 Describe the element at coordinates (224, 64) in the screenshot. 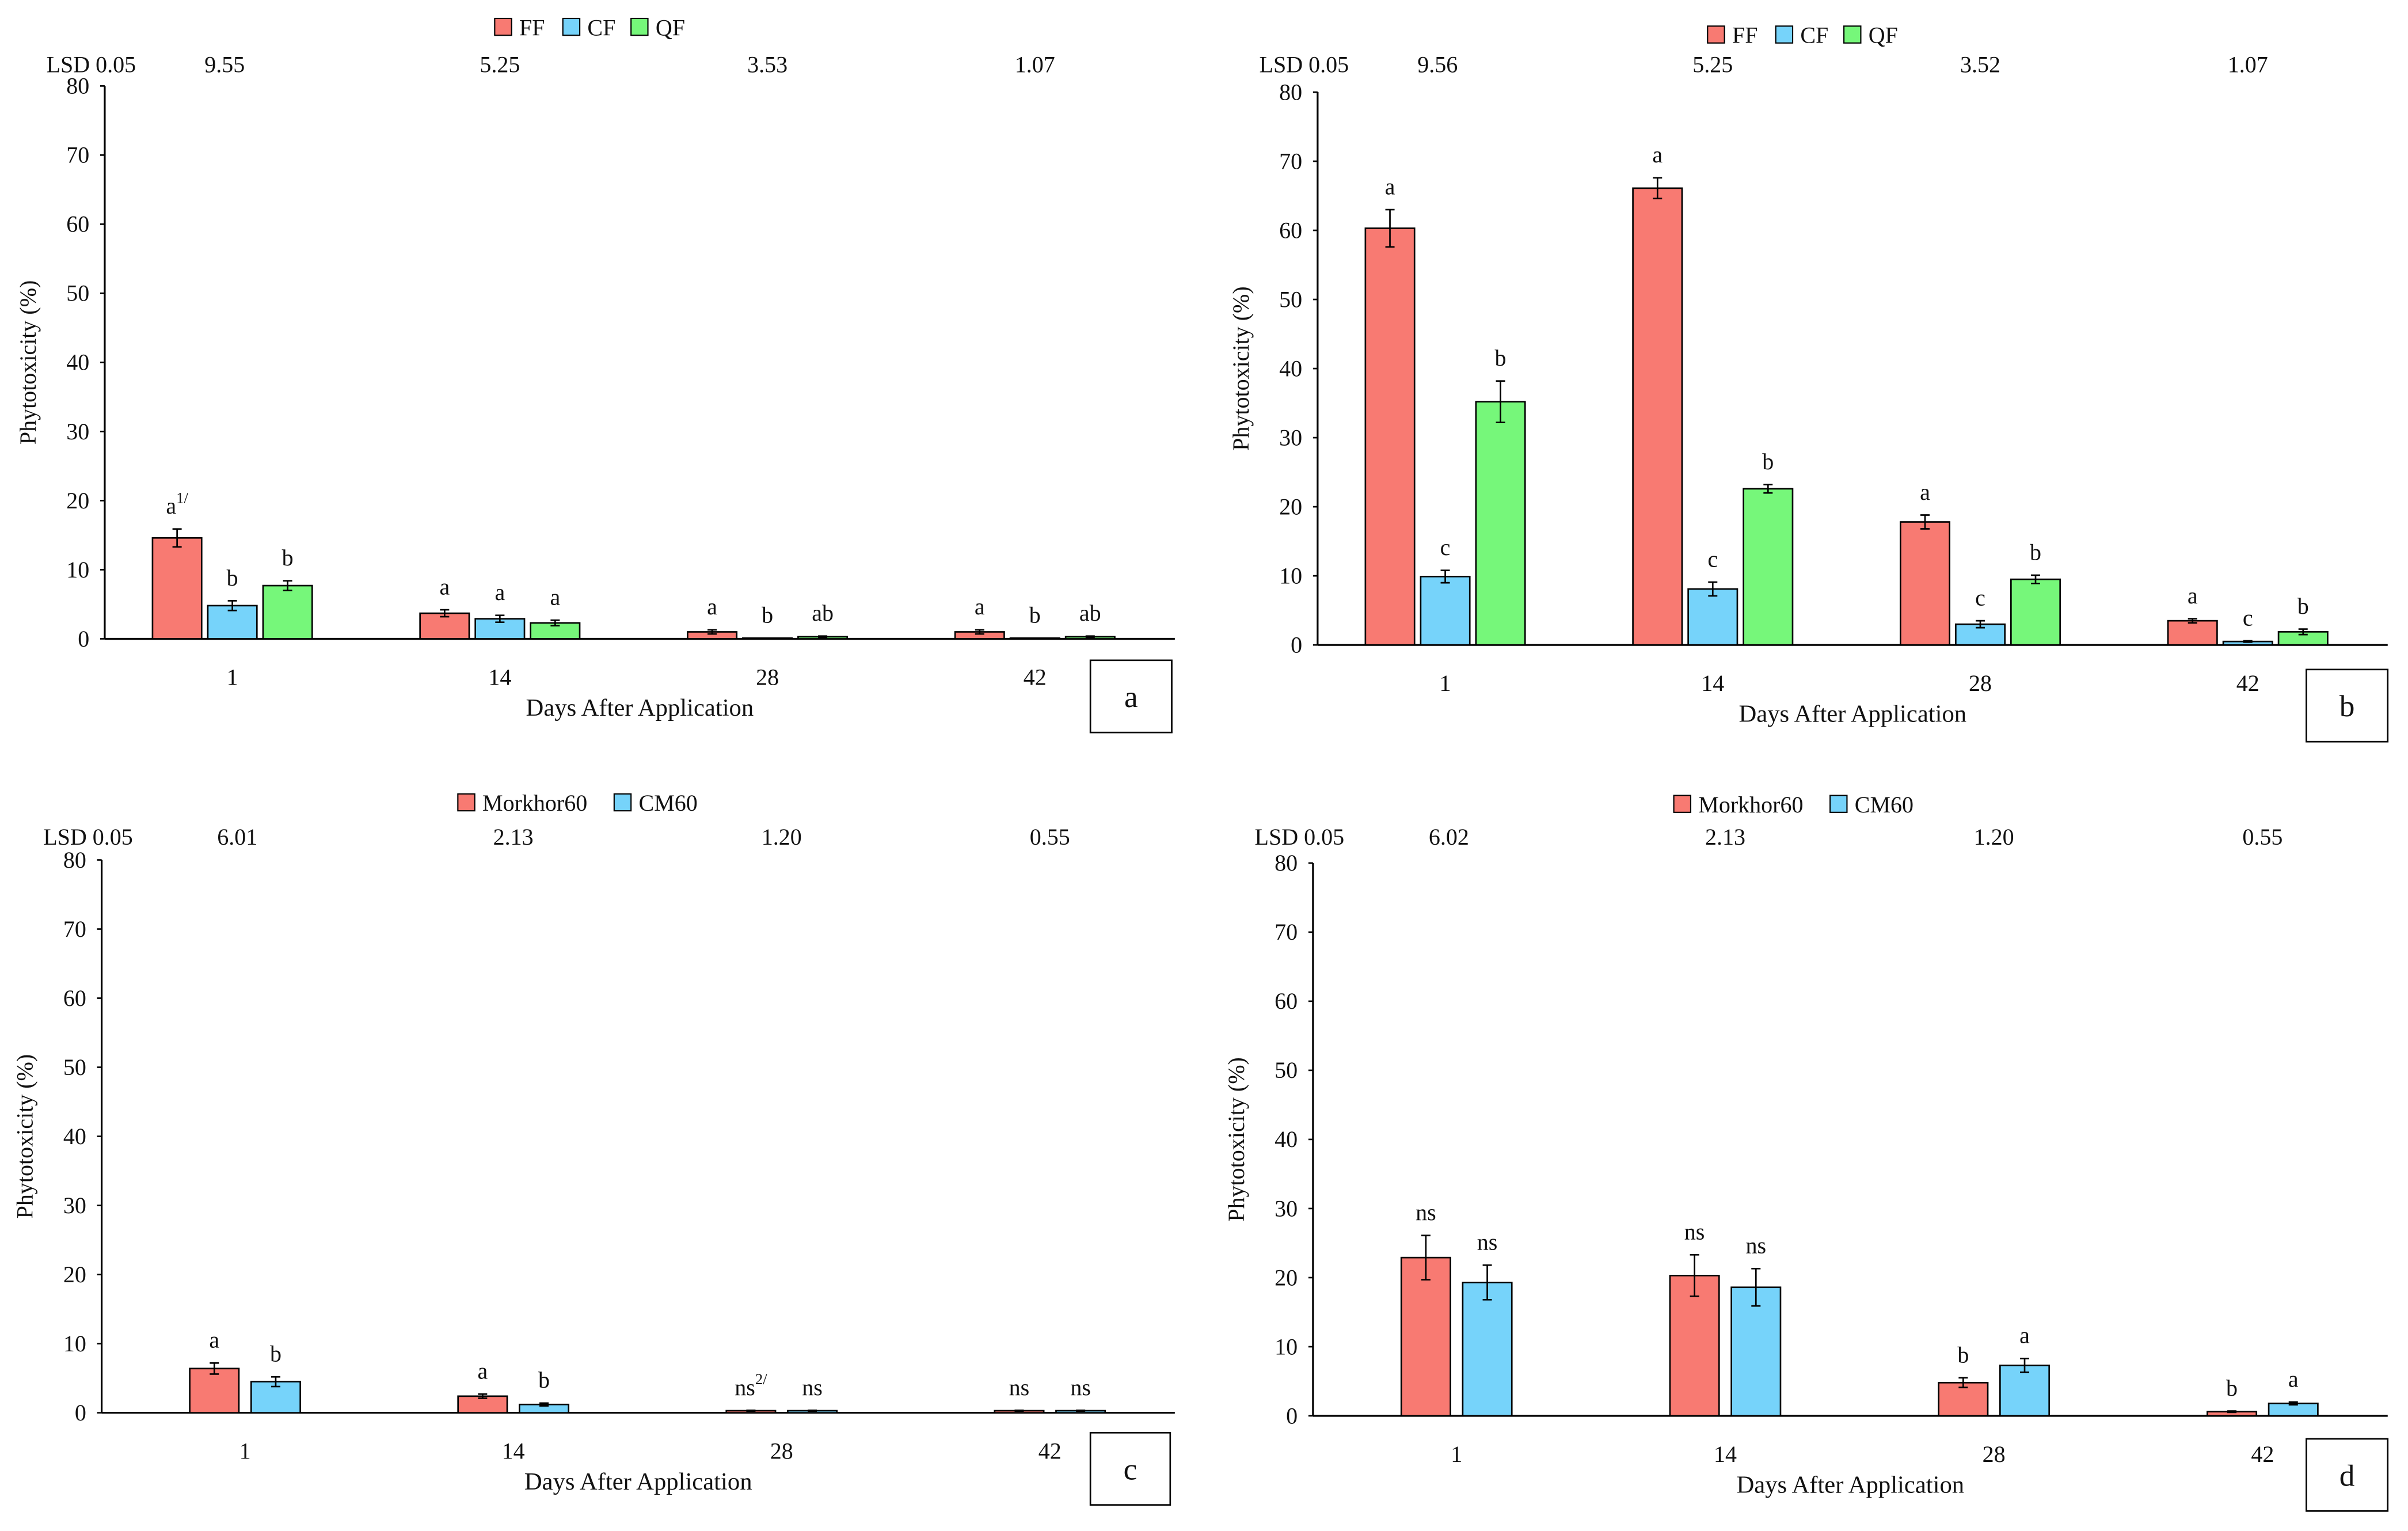

I see `lsd-value: 9.55` at that location.